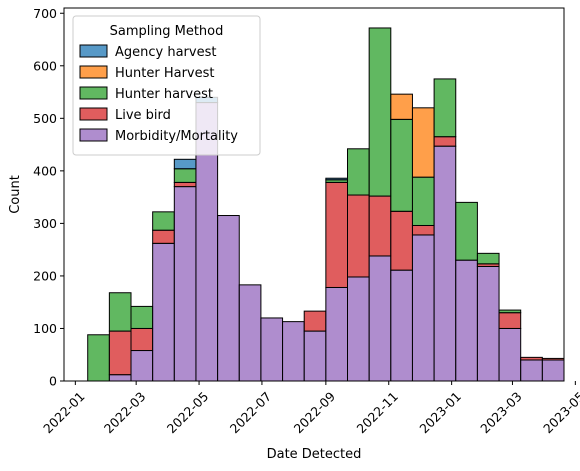  Describe the element at coordinates (45, 170) in the screenshot. I see `y-tick-label: 400` at that location.